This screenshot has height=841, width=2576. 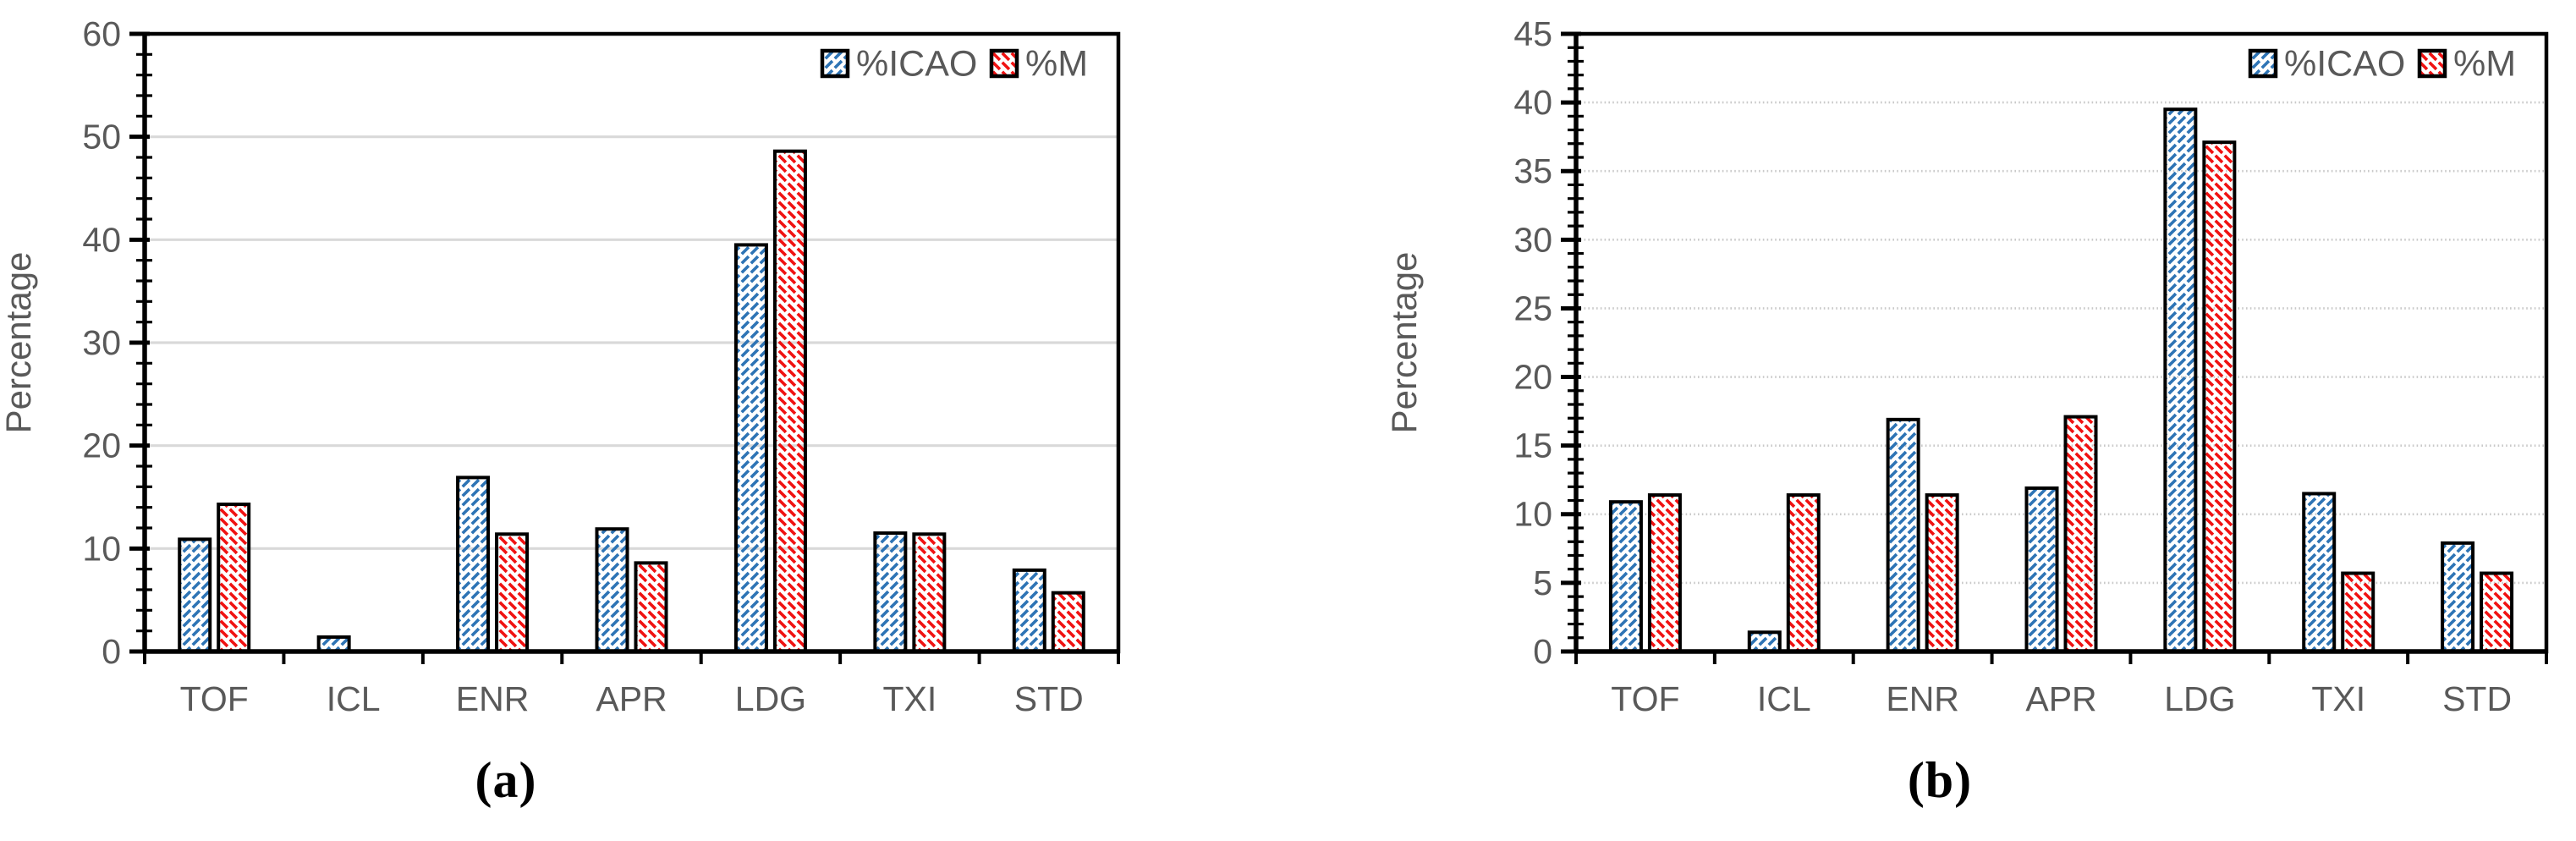 I want to click on y-tick-label: 60, so click(x=102, y=33).